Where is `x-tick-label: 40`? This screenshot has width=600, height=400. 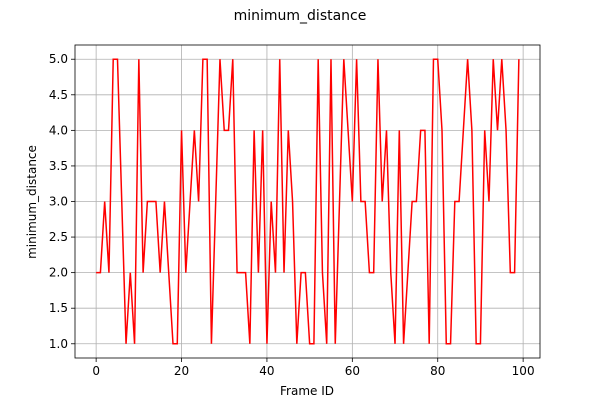
x-tick-label: 40 is located at coordinates (266, 371).